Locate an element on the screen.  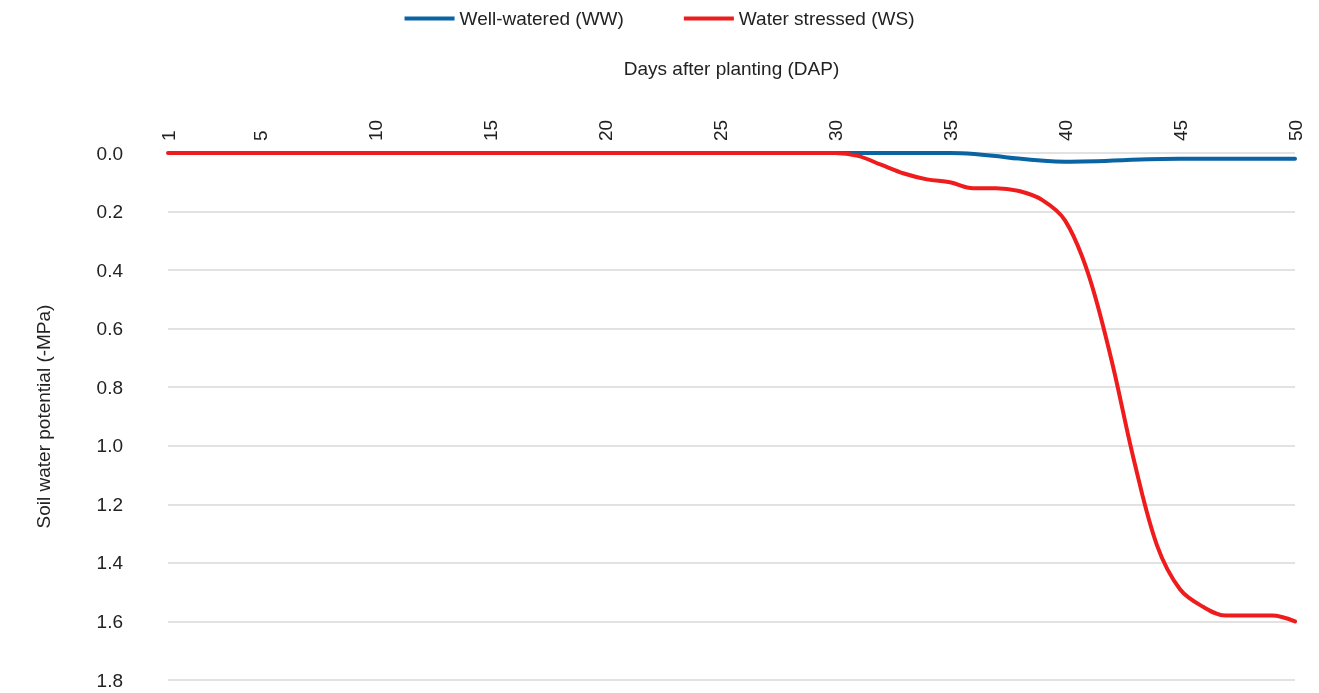
x-axis-title: Days after planting (DAP) is located at coordinates (731, 68).